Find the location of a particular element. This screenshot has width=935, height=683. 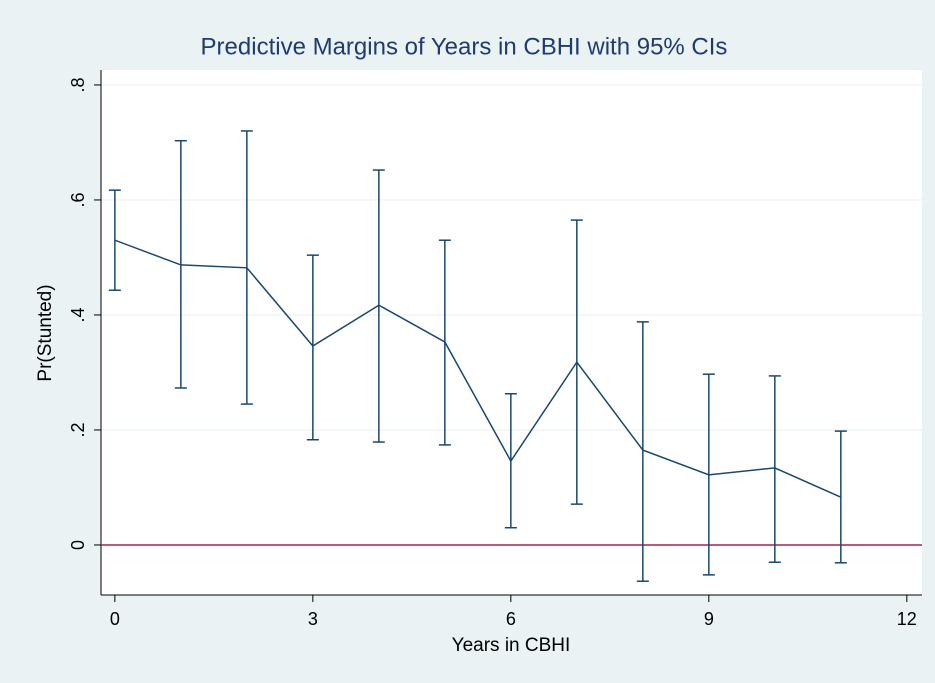

x-tick-label: 9 is located at coordinates (709, 619).